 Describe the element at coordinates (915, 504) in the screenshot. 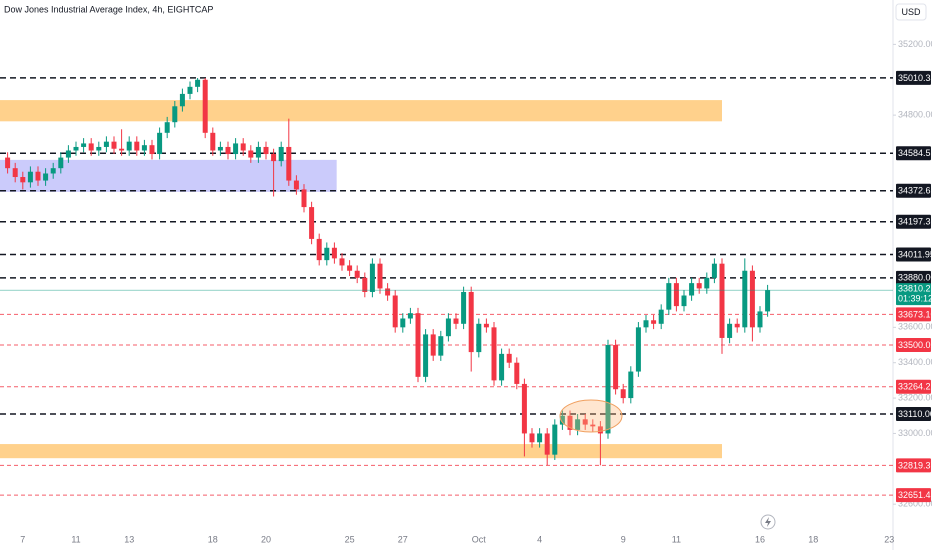

I see `y-tick-label: 32600.00` at that location.